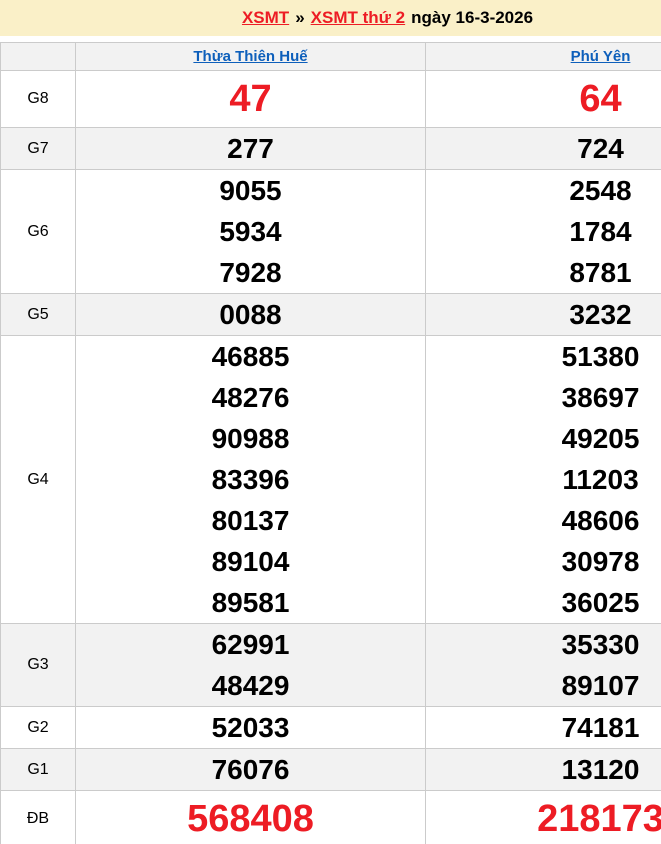 Image resolution: width=661 pixels, height=844 pixels. I want to click on prize-row-g5: G5 0088 3232, so click(330, 314).